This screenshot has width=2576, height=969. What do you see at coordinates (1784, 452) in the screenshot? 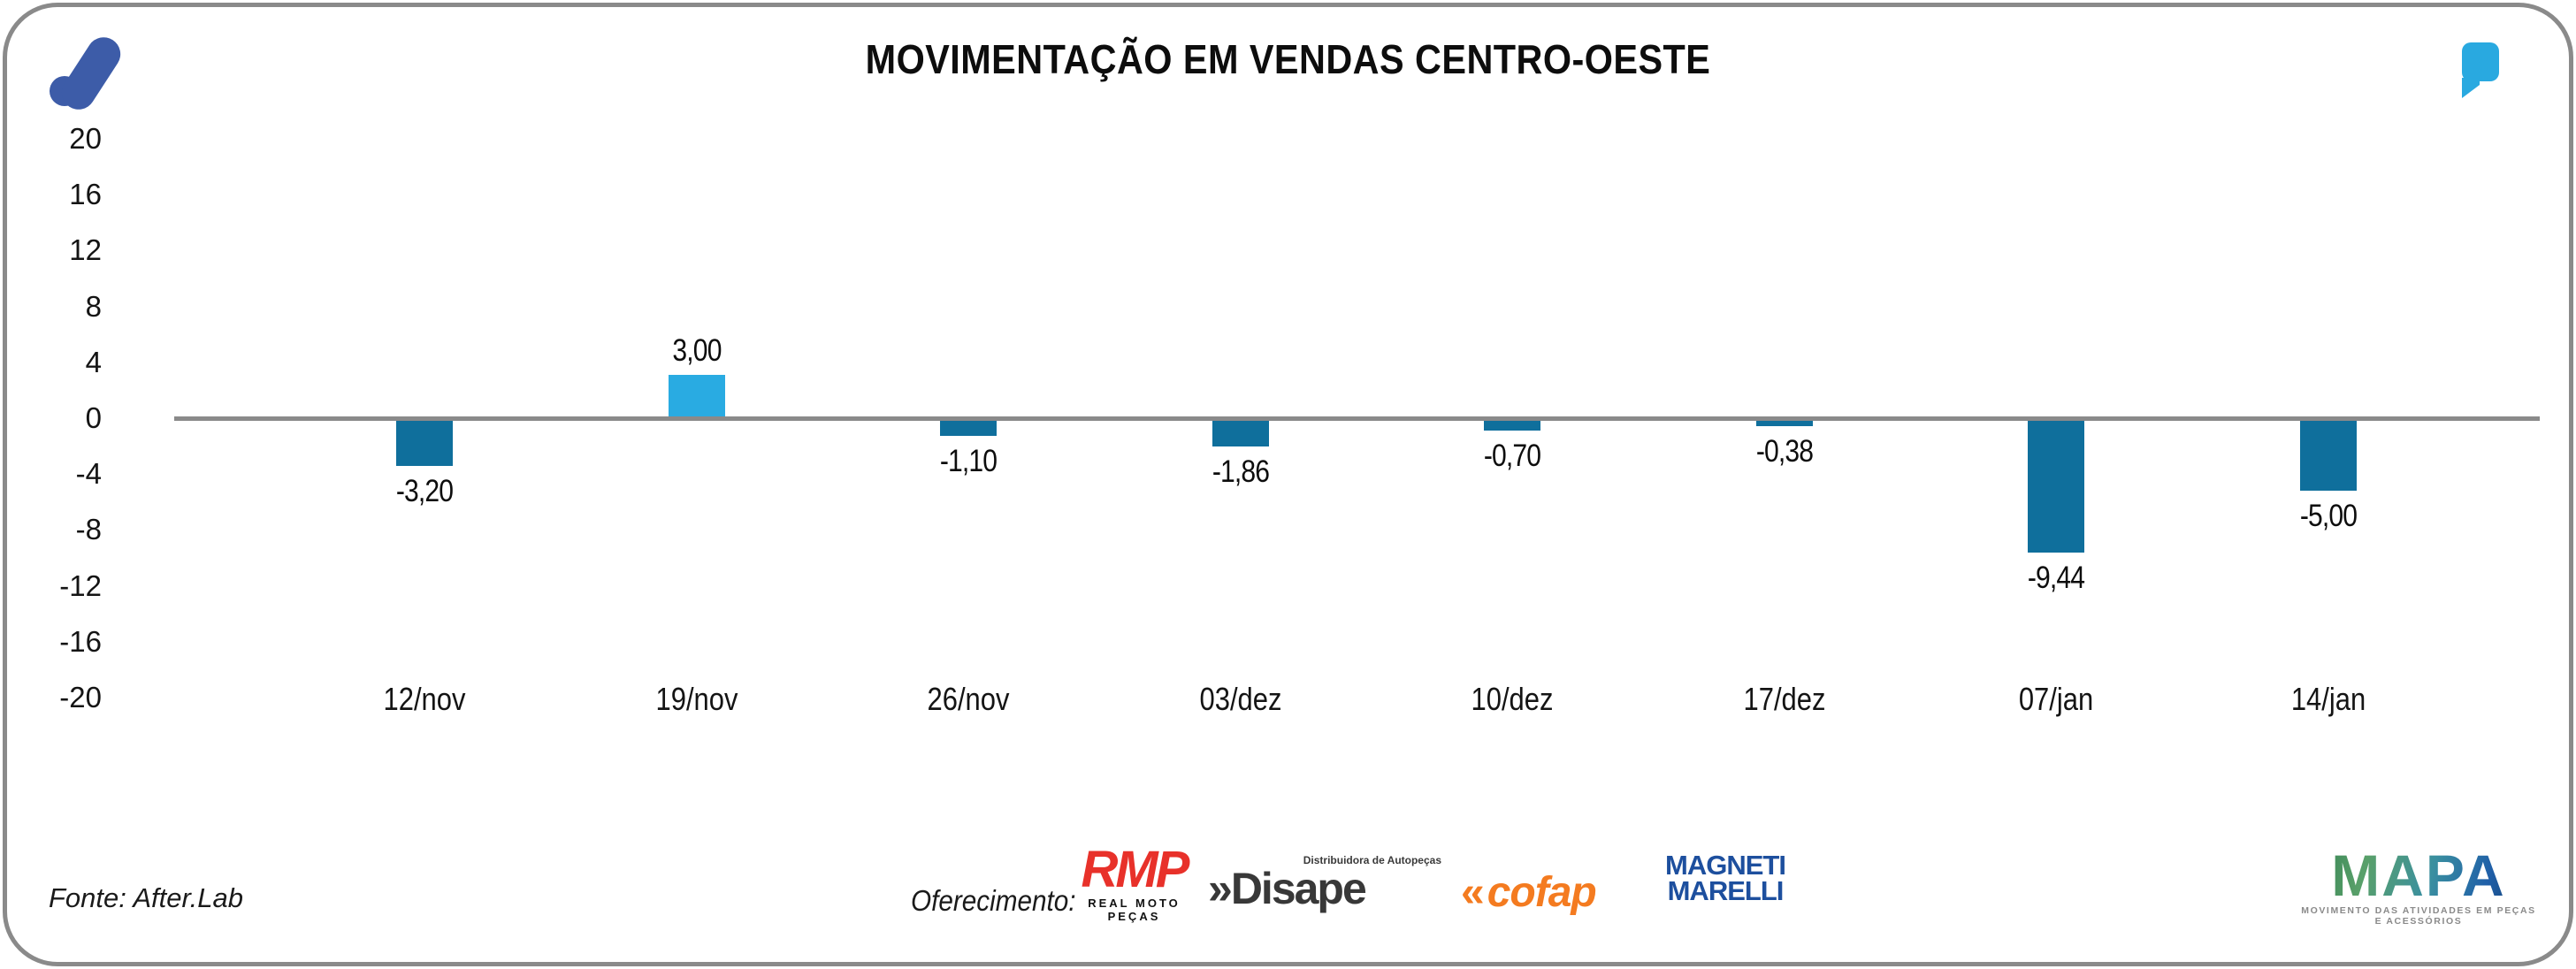
I see `bar-value-label: -0,38` at bounding box center [1784, 452].